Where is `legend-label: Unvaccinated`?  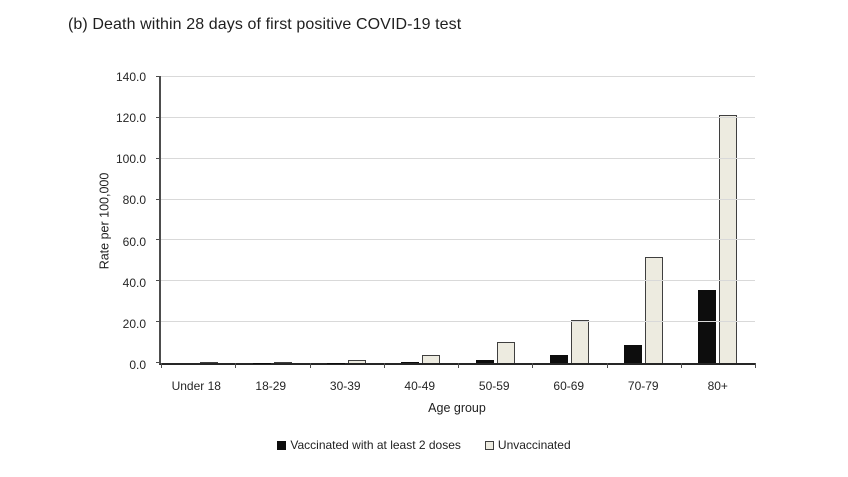
legend-label: Unvaccinated is located at coordinates (534, 445).